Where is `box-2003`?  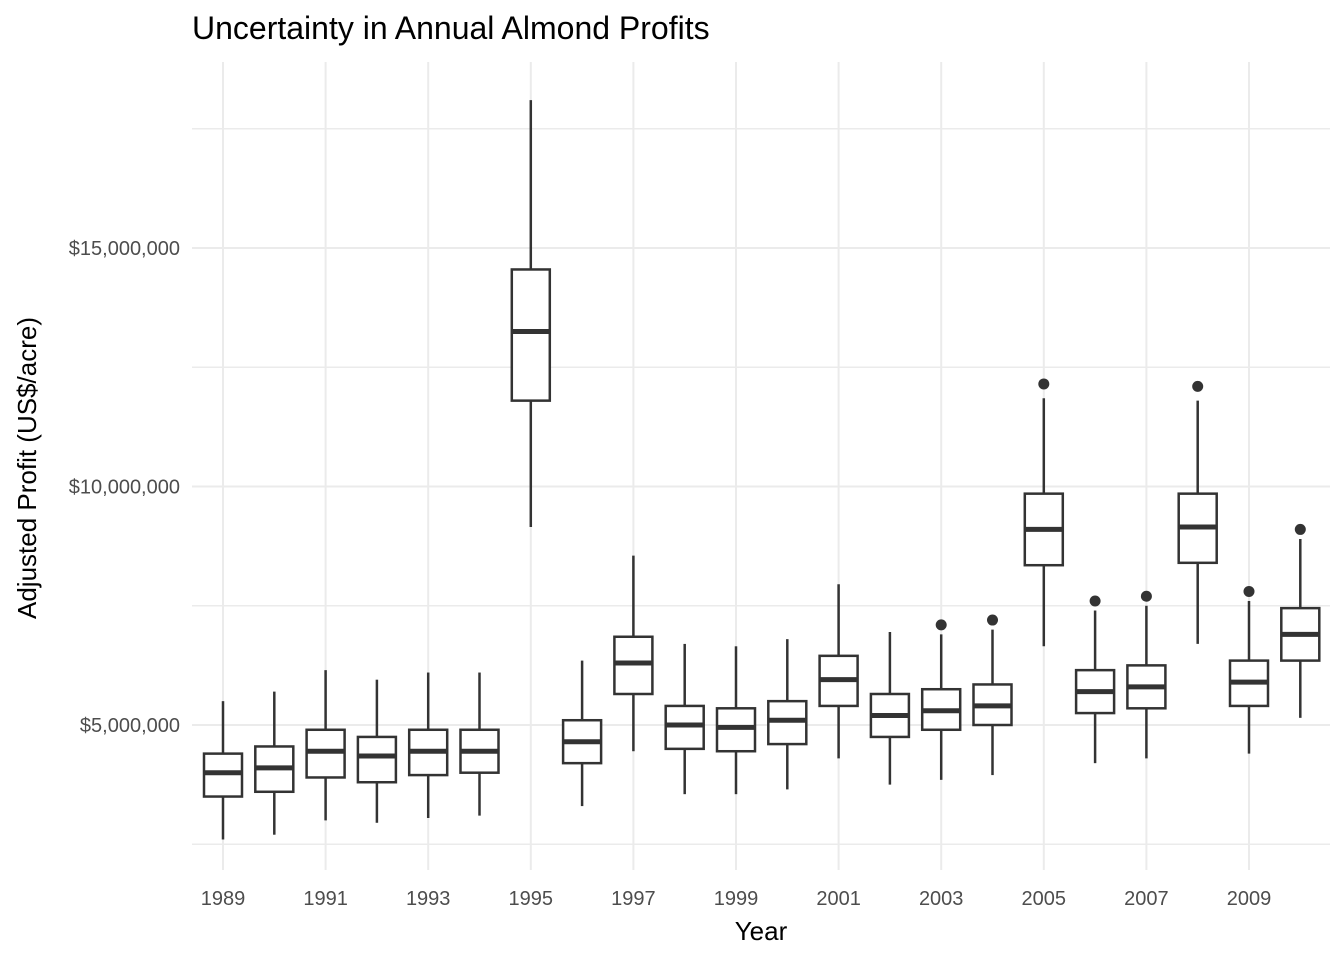 box-2003 is located at coordinates (941, 699).